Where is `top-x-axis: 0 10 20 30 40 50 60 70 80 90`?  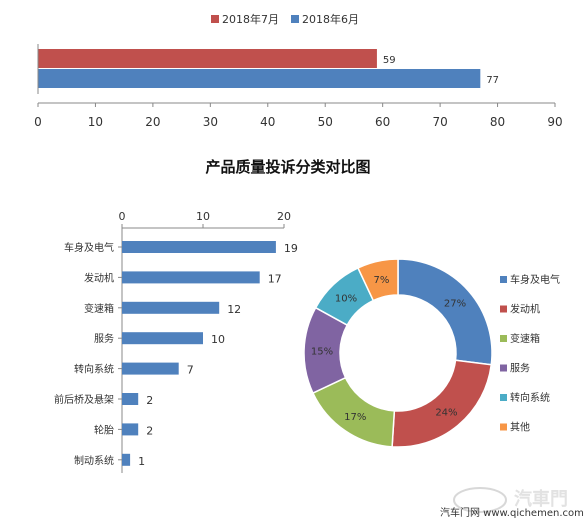
top-x-axis: 0 10 20 30 40 50 60 70 80 90 is located at coordinates (298, 86).